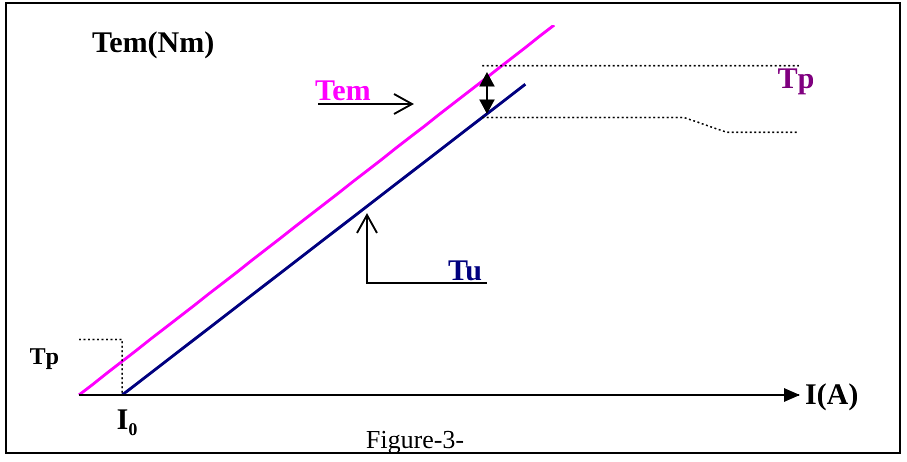 This screenshot has width=907, height=462. Describe the element at coordinates (44, 357) in the screenshot. I see `text: Tp` at that location.